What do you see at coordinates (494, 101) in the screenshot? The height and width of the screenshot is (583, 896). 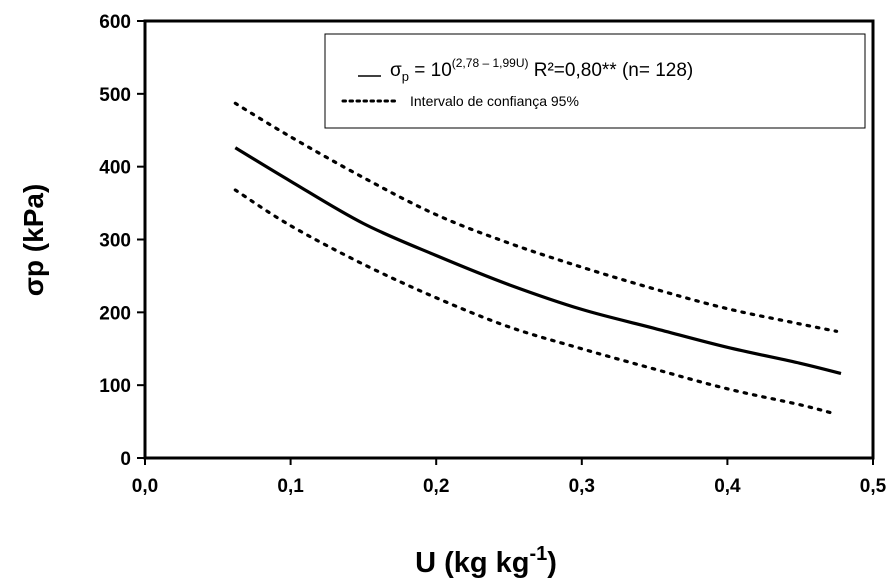 I see `legend-ci-label: Intervalo de confiança 95%` at bounding box center [494, 101].